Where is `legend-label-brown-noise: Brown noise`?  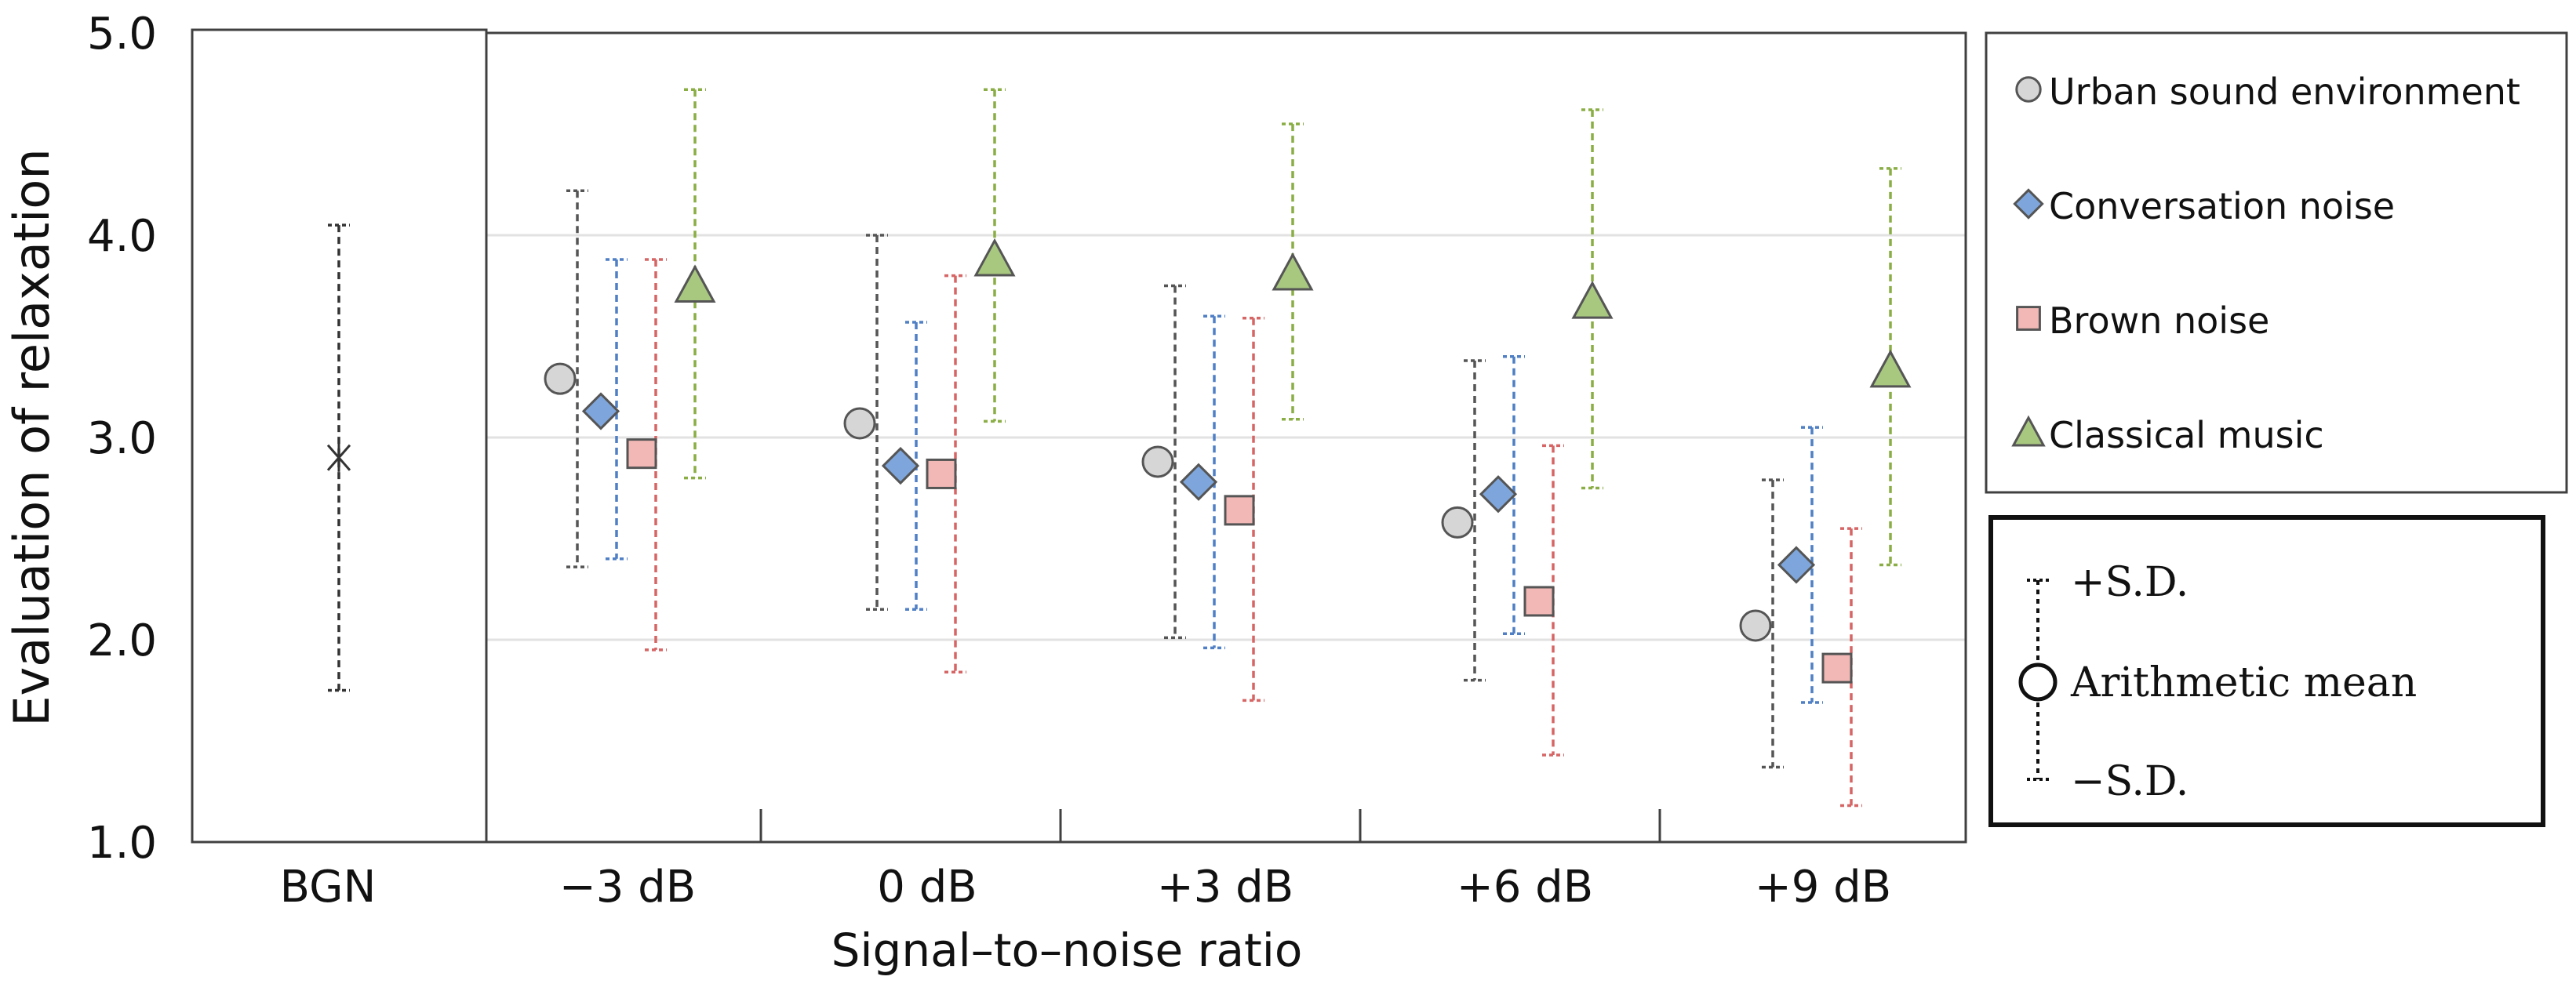 legend-label-brown-noise: Brown noise is located at coordinates (2159, 320).